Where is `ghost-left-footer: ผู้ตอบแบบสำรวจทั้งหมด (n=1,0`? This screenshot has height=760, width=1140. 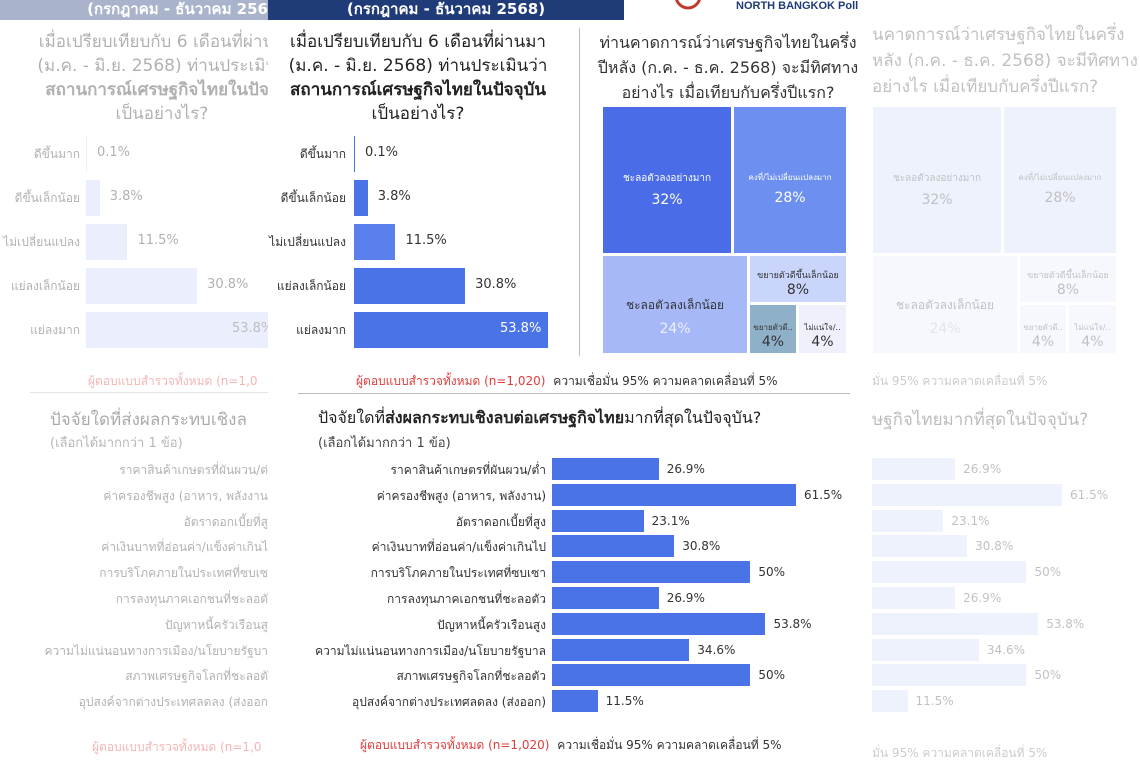
ghost-left-footer: ผู้ตอบแบบสำรวจทั้งหมด (n=1,0 is located at coordinates (173, 381).